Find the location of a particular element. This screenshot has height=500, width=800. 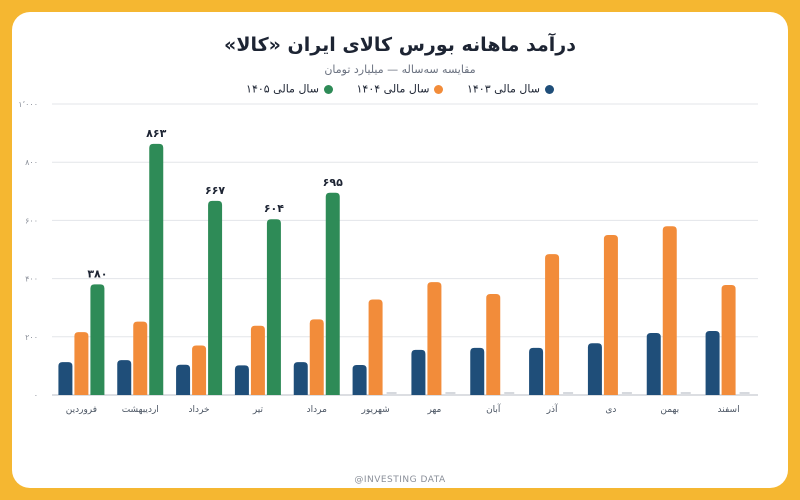

x-tick-label: تیر is located at coordinates (258, 410).